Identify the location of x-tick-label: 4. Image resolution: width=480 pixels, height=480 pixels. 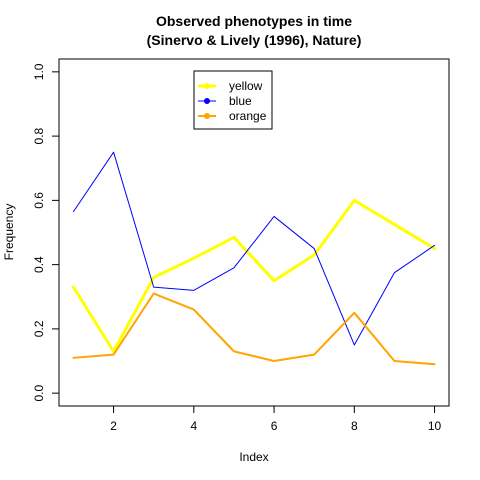
(193, 426).